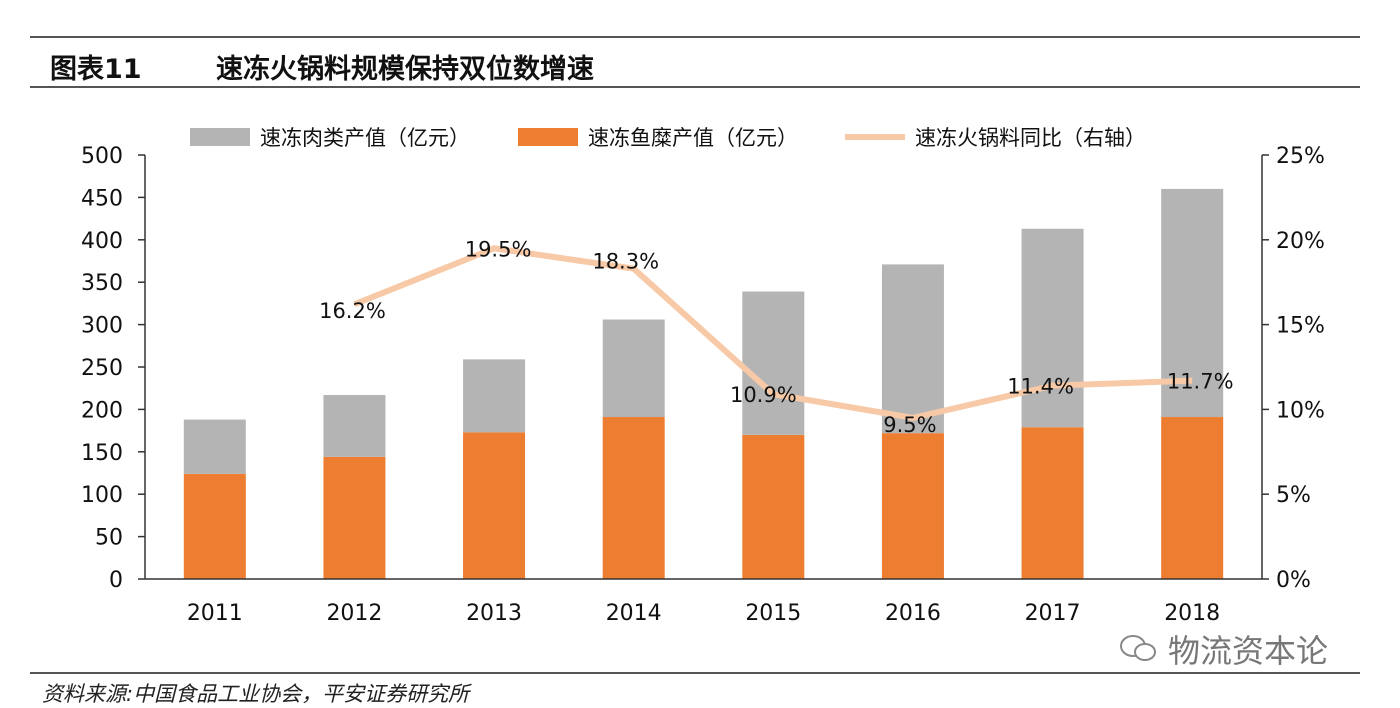 Image resolution: width=1400 pixels, height=708 pixels. What do you see at coordinates (352, 311) in the screenshot?
I see `data-label-yoy-2012: 16.2%` at bounding box center [352, 311].